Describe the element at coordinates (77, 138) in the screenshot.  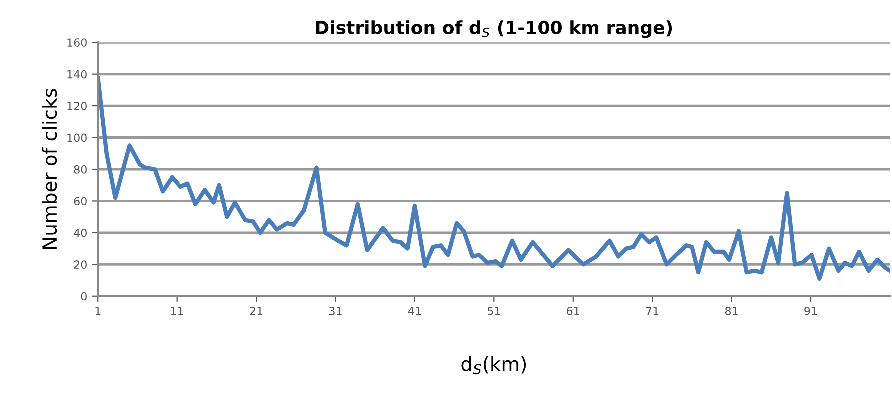
I see `y-tick-label: 100` at that location.